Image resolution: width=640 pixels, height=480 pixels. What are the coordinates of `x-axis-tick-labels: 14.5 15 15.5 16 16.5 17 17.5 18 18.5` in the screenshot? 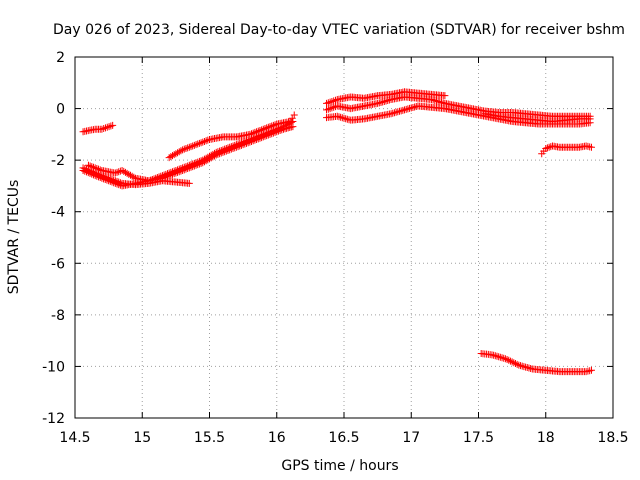 It's located at (343, 438).